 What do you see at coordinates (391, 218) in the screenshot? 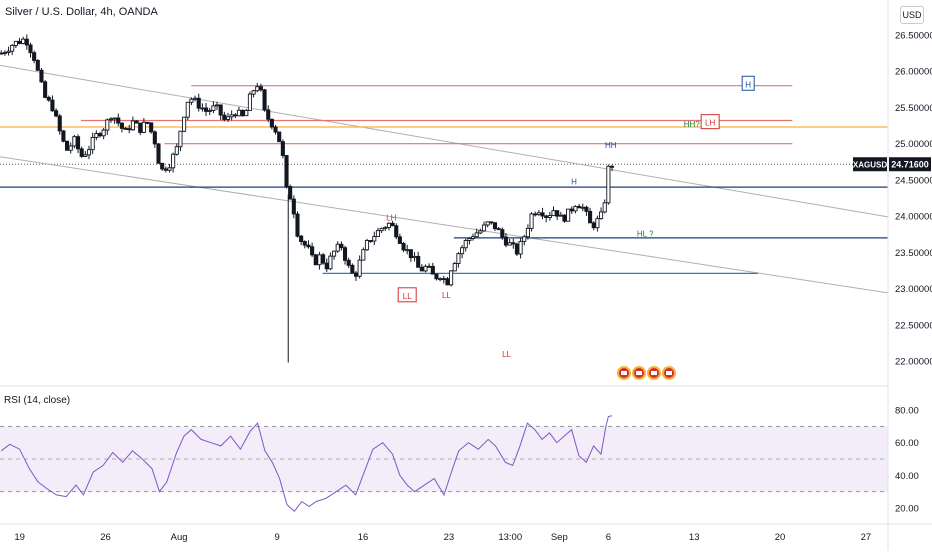
I see `pattern-label-text: LH` at bounding box center [391, 218].